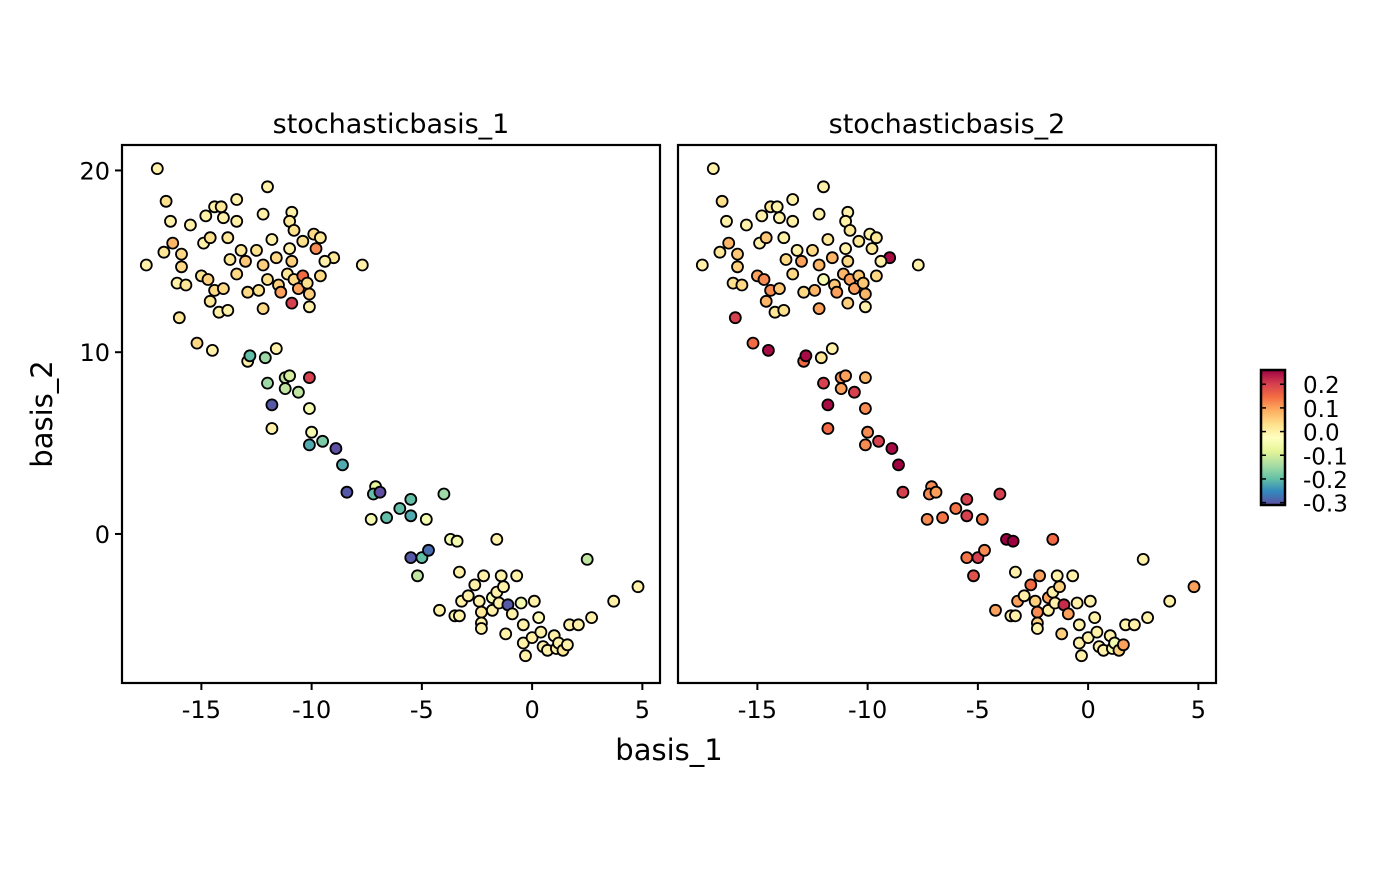 The height and width of the screenshot is (870, 1400). Describe the element at coordinates (311, 710) in the screenshot. I see `x-tick-label: -10` at that location.